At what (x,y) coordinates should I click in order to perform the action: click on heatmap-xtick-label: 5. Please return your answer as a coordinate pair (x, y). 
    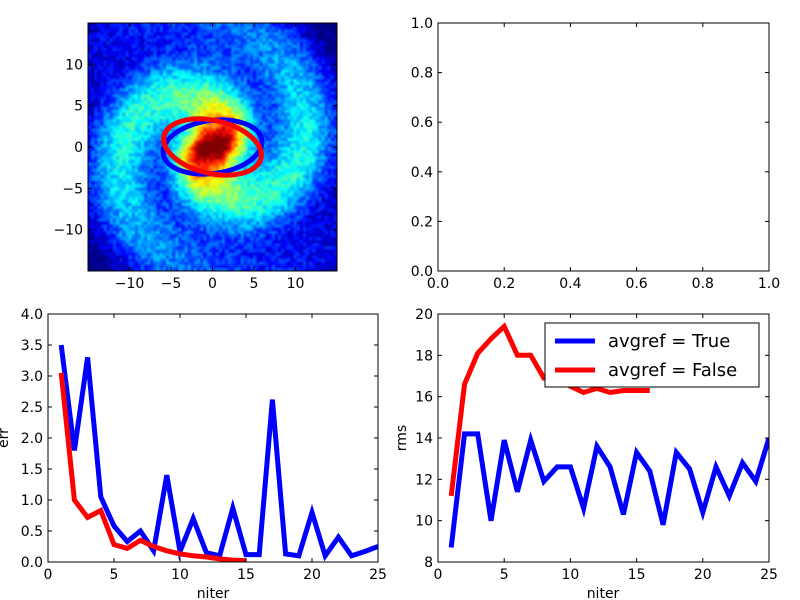
    Looking at the image, I should click on (254, 284).